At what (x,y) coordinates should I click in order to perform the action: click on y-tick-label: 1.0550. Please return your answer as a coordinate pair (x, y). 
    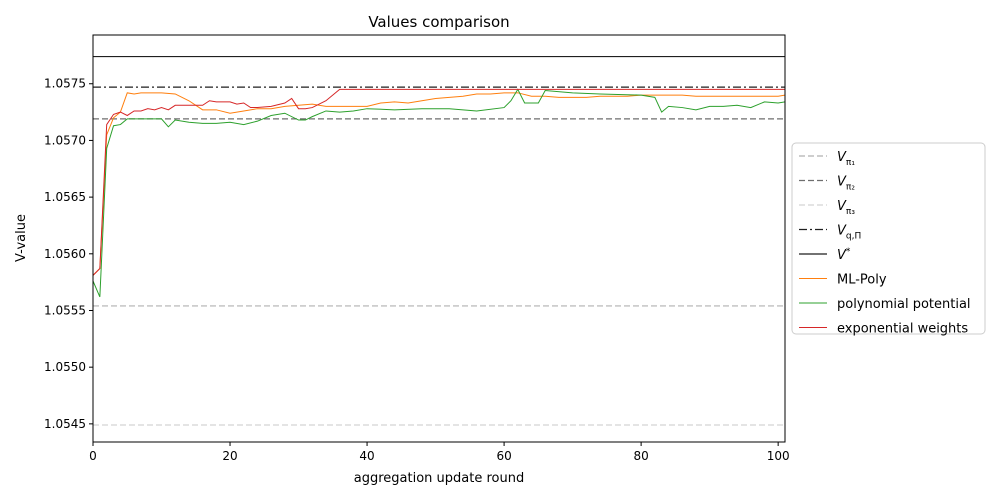
    Looking at the image, I should click on (65, 367).